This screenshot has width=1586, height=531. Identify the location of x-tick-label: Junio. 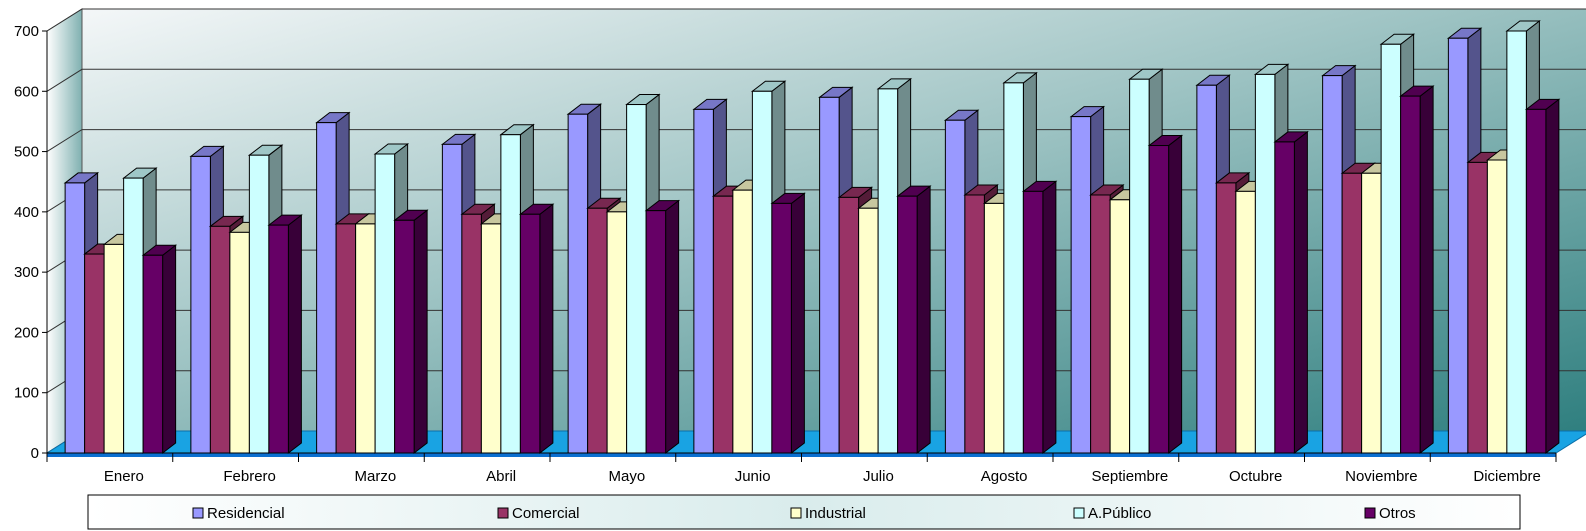
(753, 476).